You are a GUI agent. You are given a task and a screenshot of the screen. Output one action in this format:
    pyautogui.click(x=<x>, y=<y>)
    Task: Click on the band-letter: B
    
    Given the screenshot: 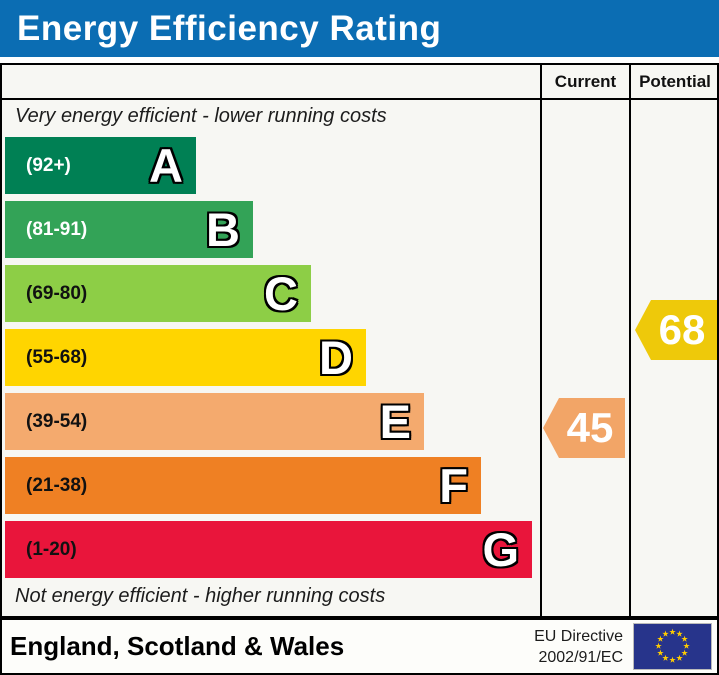 What is the action you would take?
    pyautogui.click(x=223, y=229)
    